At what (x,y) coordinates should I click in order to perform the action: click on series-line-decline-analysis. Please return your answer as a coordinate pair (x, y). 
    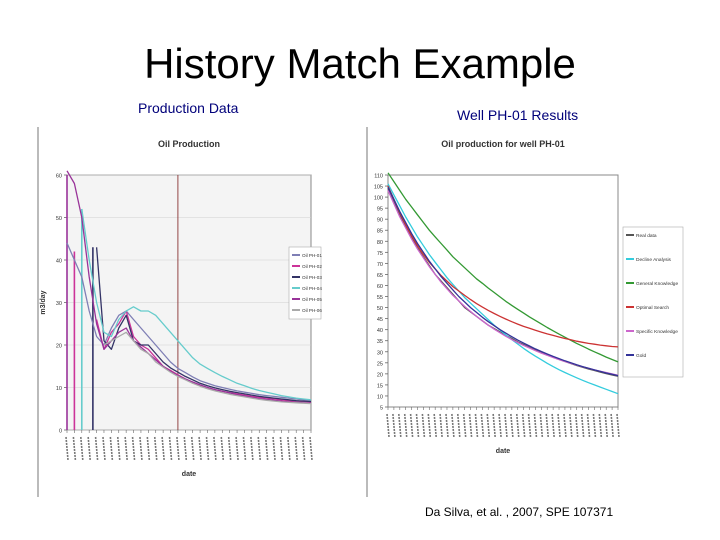
    Looking at the image, I should click on (503, 289).